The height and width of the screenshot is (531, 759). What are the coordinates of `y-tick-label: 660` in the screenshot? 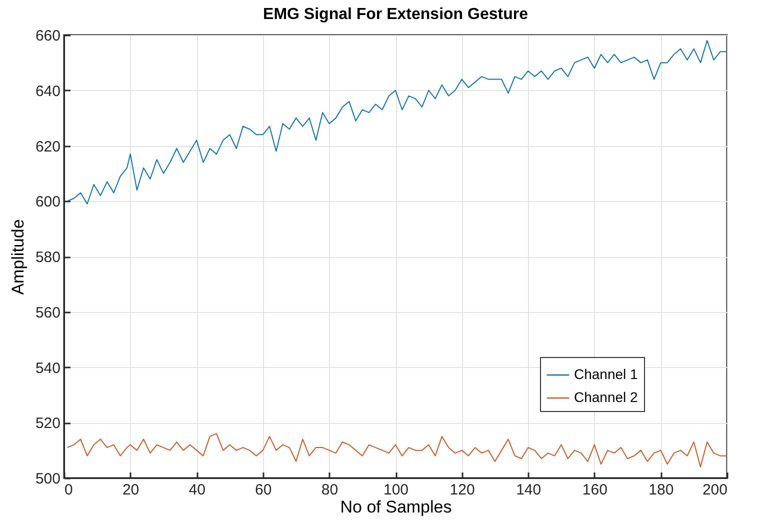 It's located at (47, 36).